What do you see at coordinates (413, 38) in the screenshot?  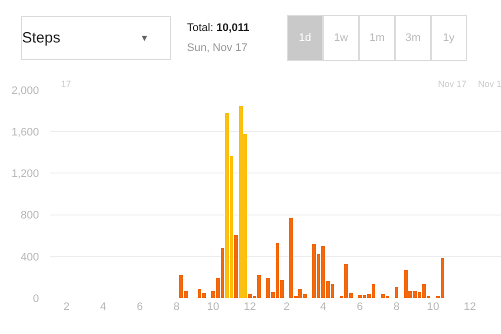 I see `text: 3m` at bounding box center [413, 38].